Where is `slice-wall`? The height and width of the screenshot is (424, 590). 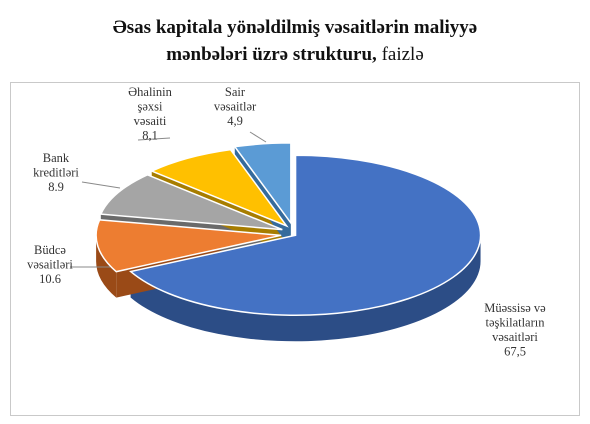
slice-wall is located at coordinates (106, 266).